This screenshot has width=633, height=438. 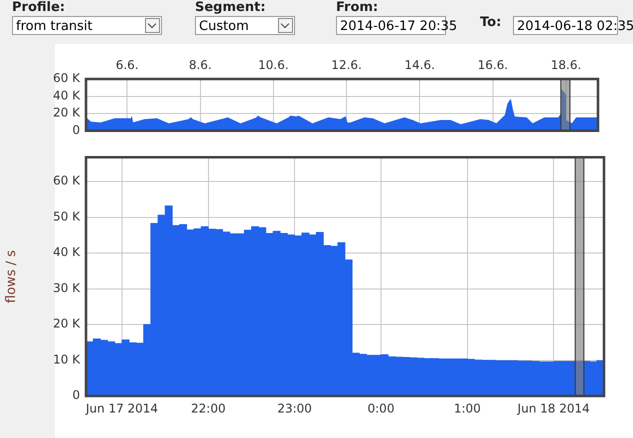 I want to click on text: Segment:, so click(x=230, y=7).